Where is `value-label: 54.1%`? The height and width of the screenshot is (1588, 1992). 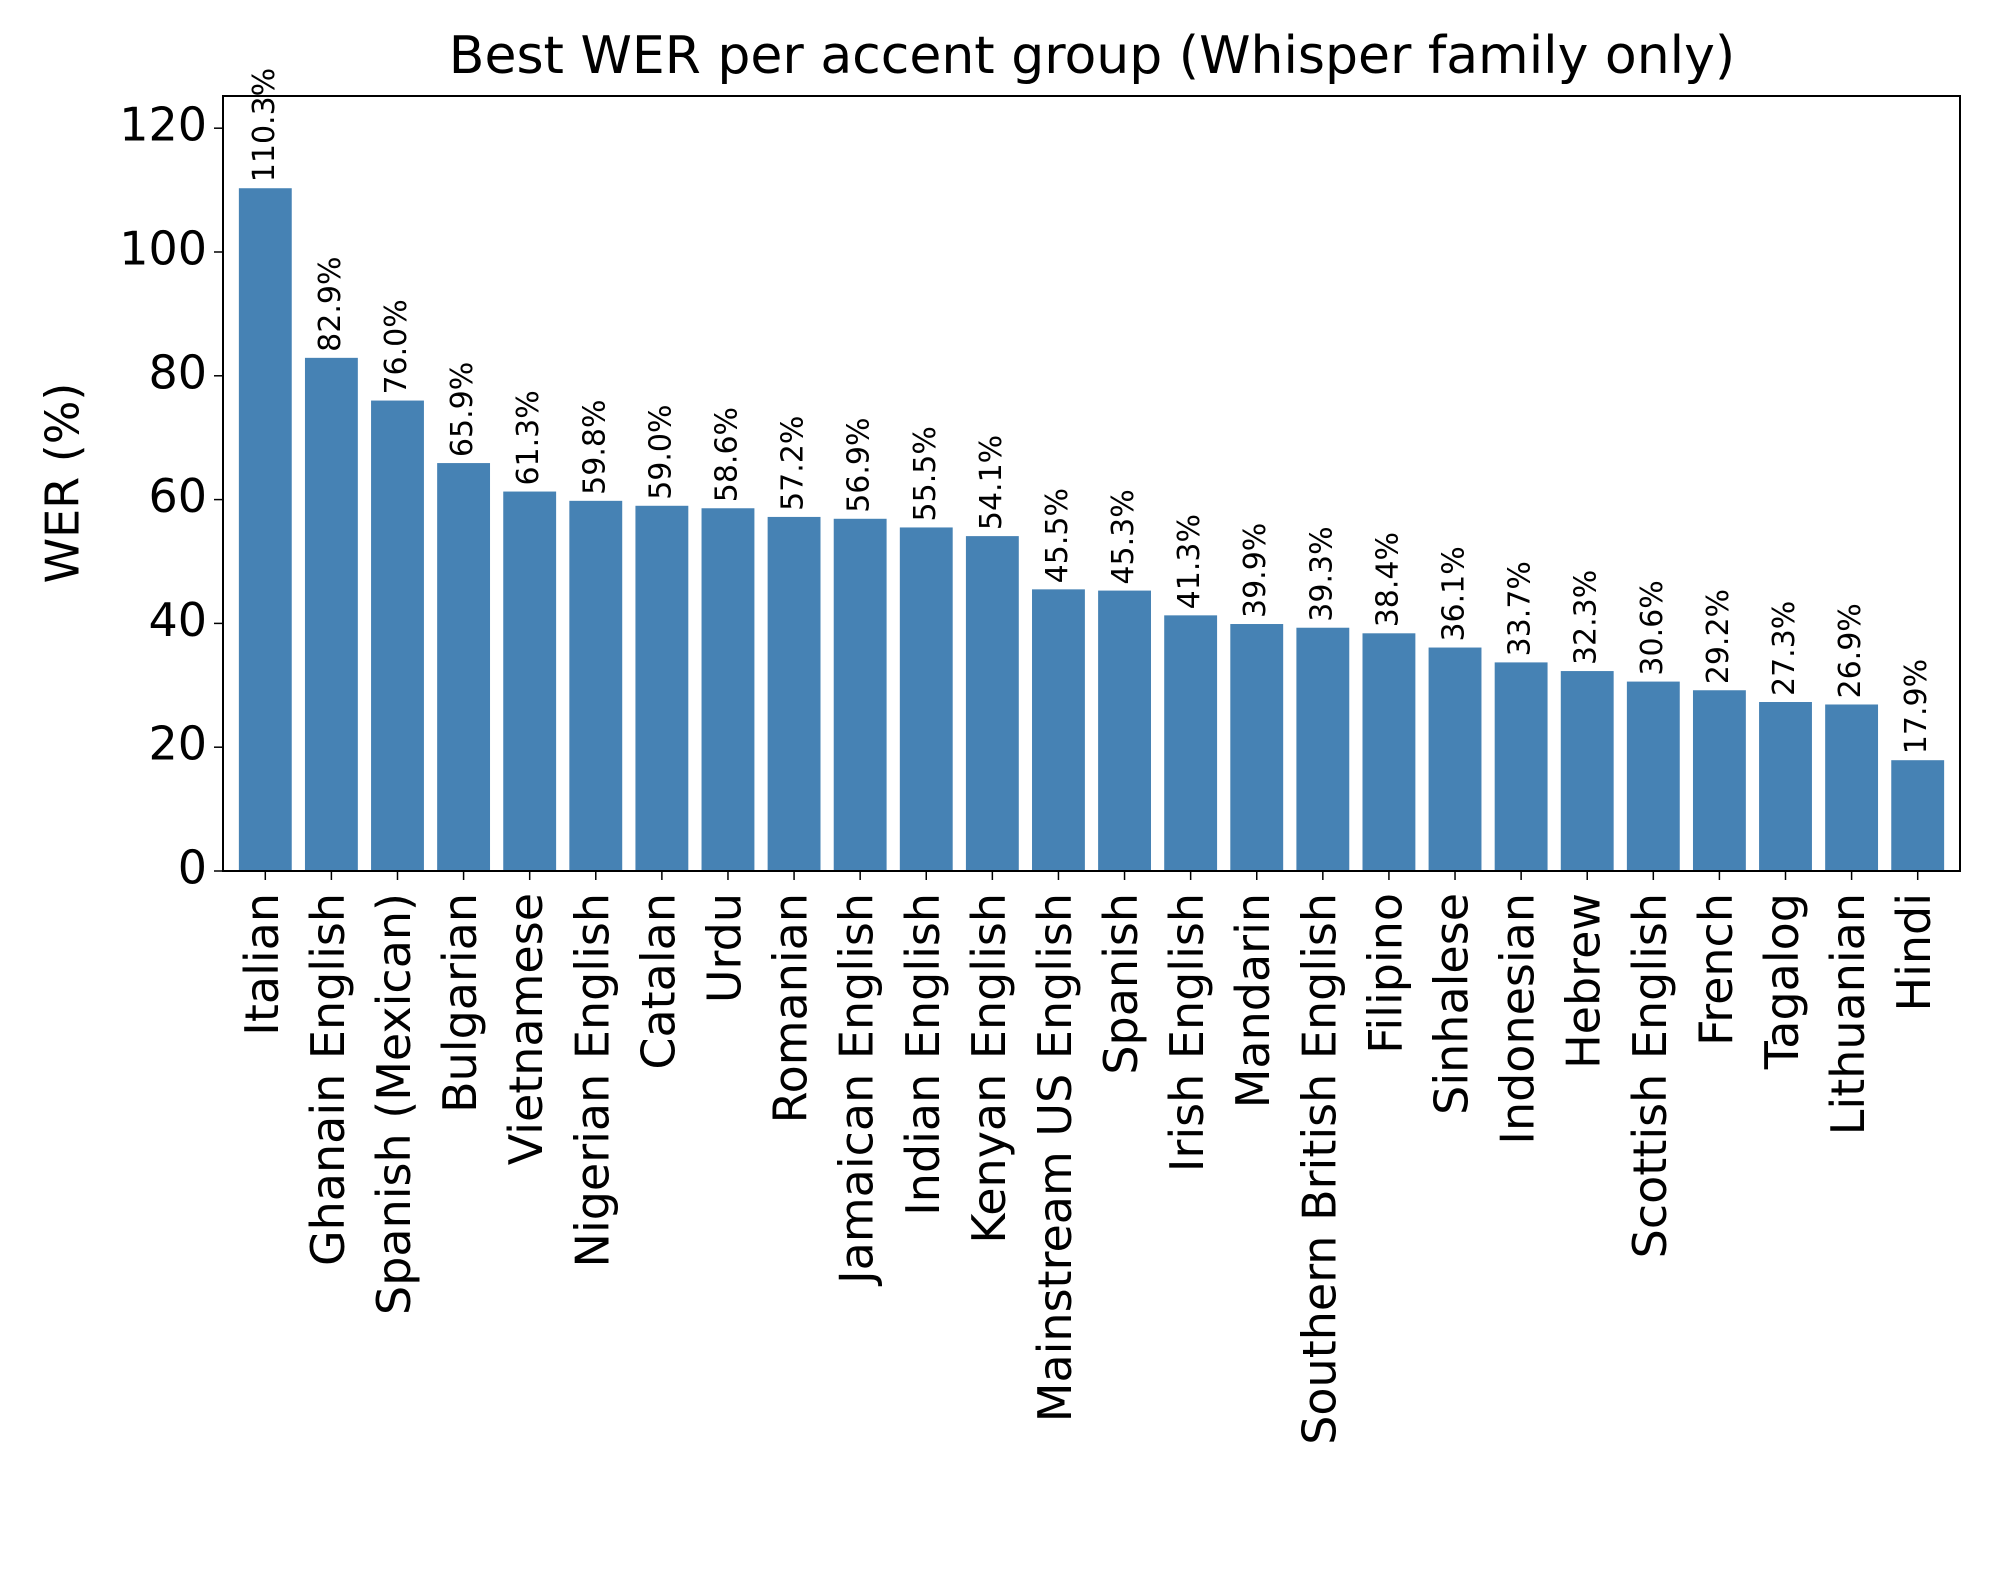 value-label: 54.1% is located at coordinates (991, 482).